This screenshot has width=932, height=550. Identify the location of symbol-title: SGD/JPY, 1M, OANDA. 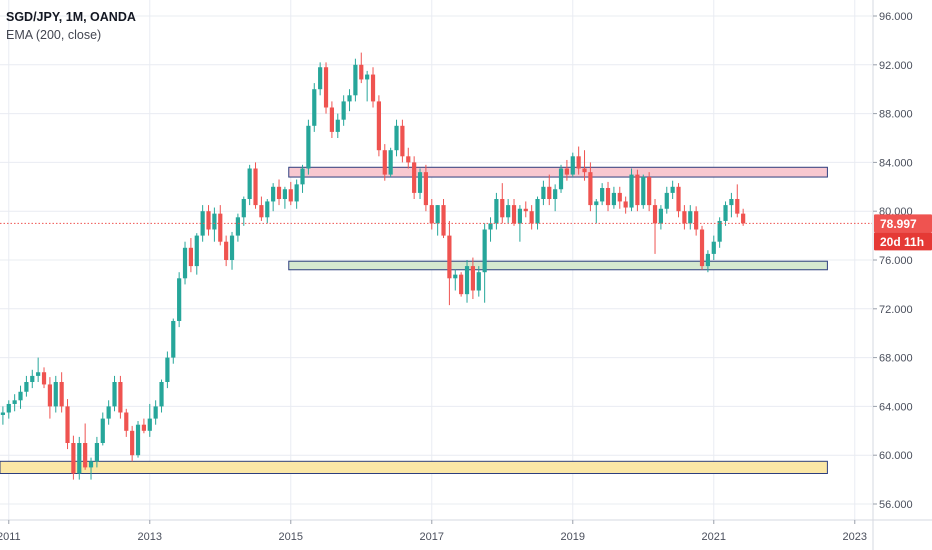
(71, 17).